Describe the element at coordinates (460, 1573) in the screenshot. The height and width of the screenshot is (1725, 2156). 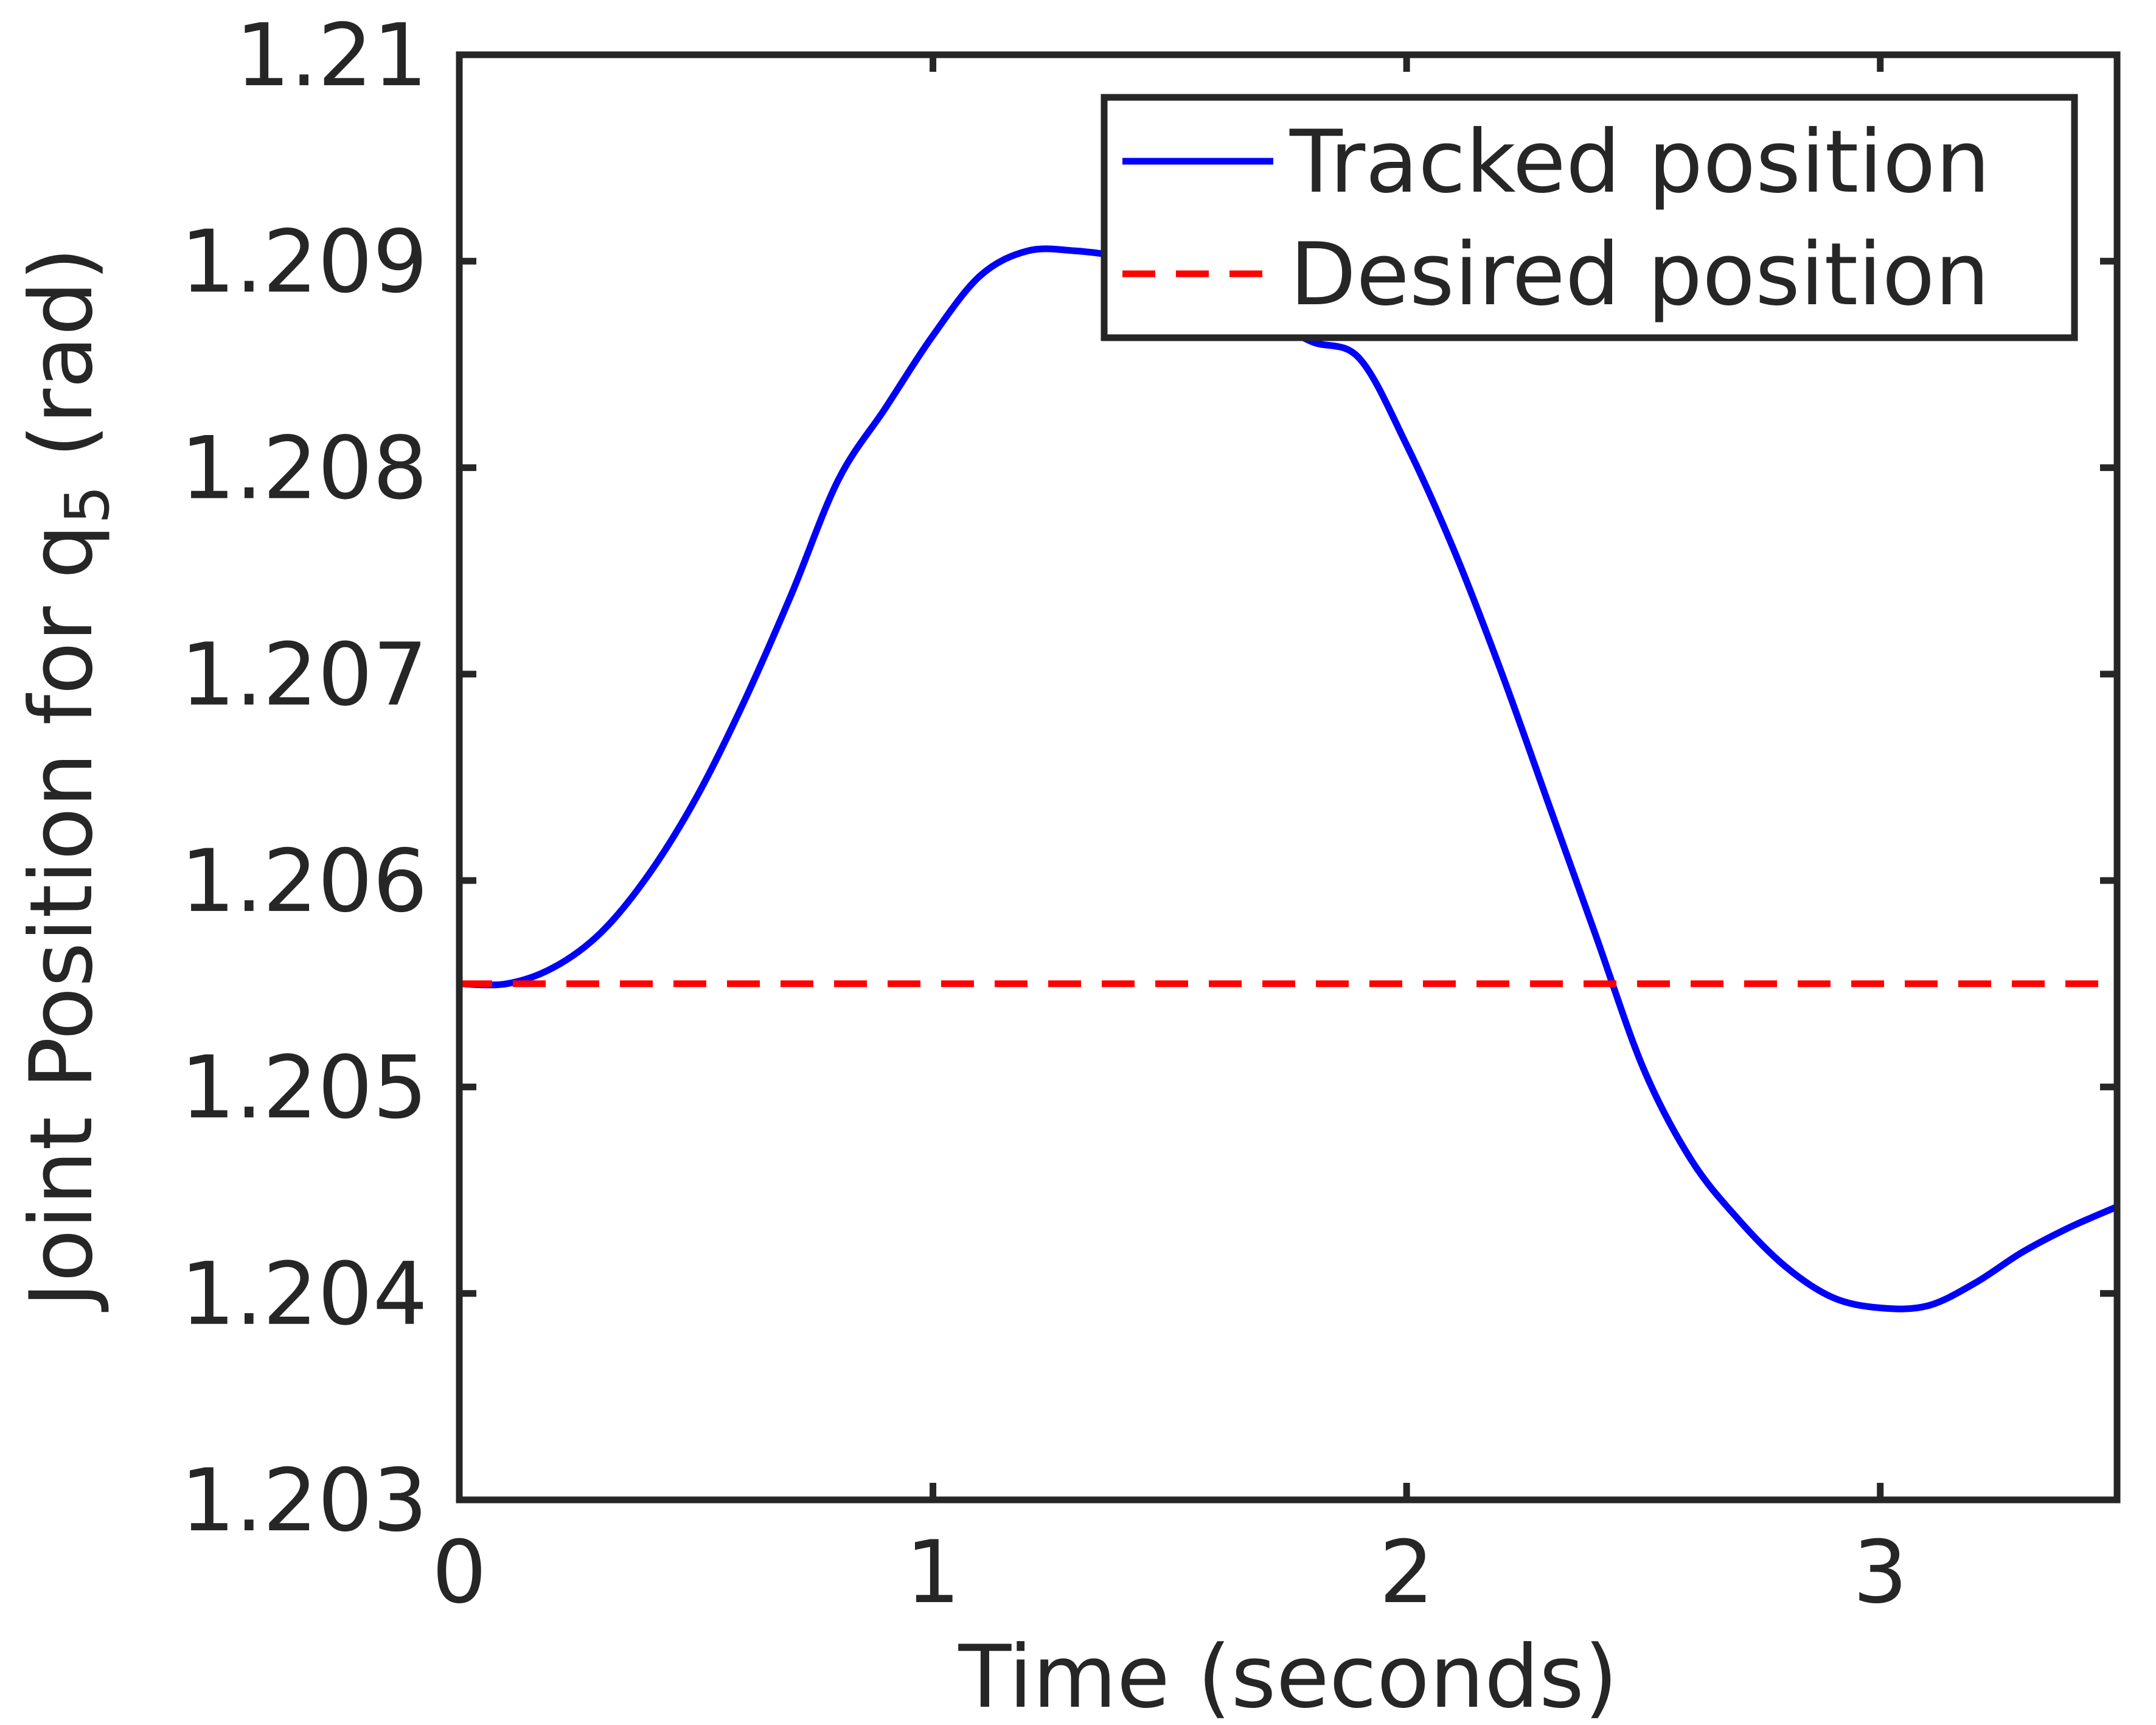
I see `x-tick-label: 0` at that location.